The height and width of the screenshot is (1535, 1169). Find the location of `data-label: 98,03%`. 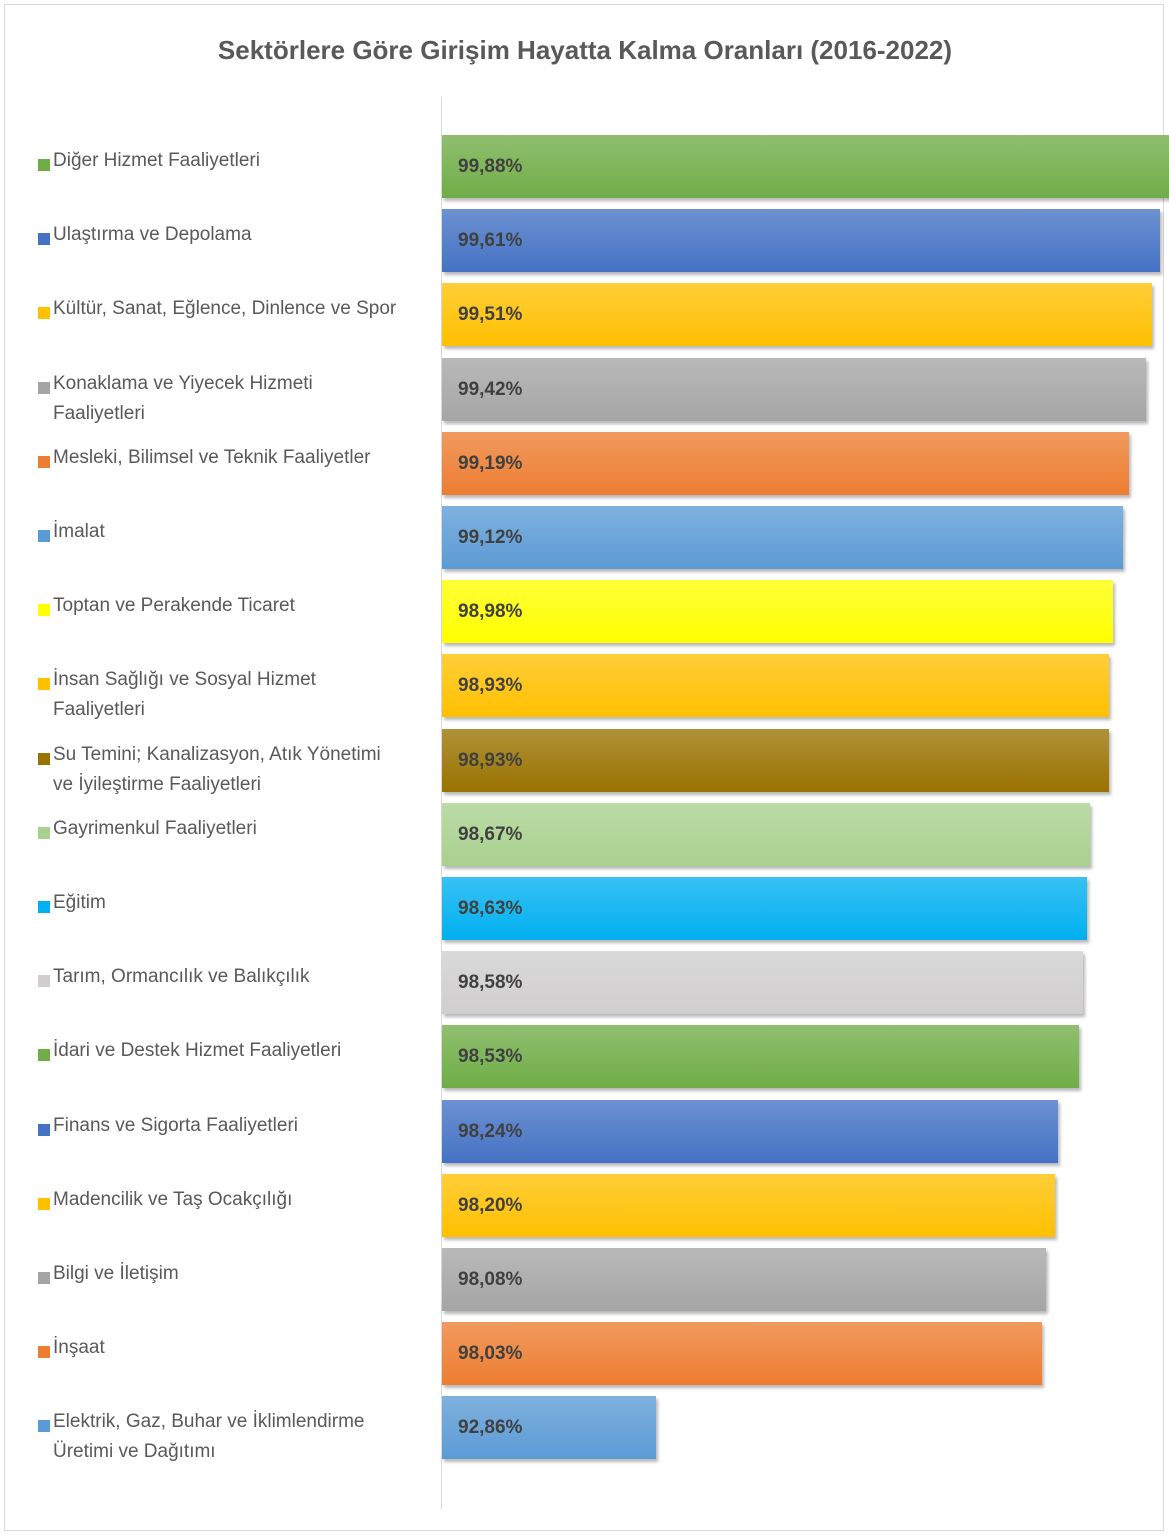

data-label: 98,03% is located at coordinates (490, 1354).